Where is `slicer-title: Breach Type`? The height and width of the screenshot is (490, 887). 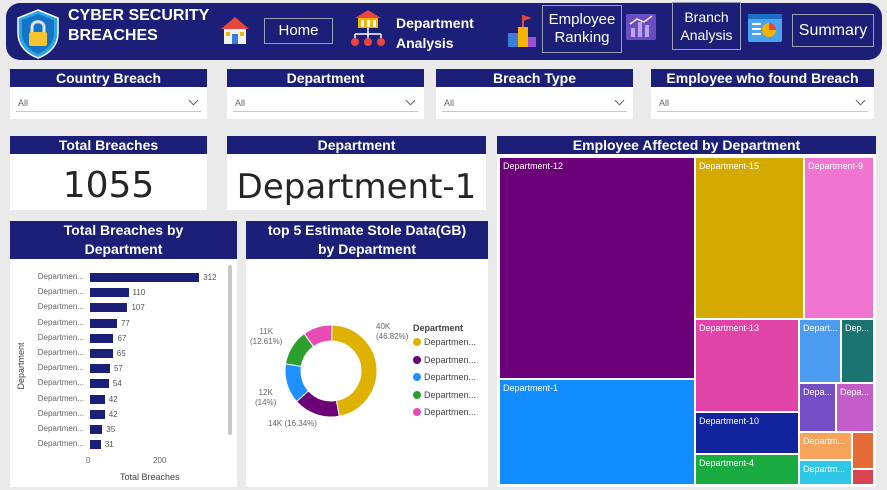
slicer-title: Breach Type is located at coordinates (534, 78).